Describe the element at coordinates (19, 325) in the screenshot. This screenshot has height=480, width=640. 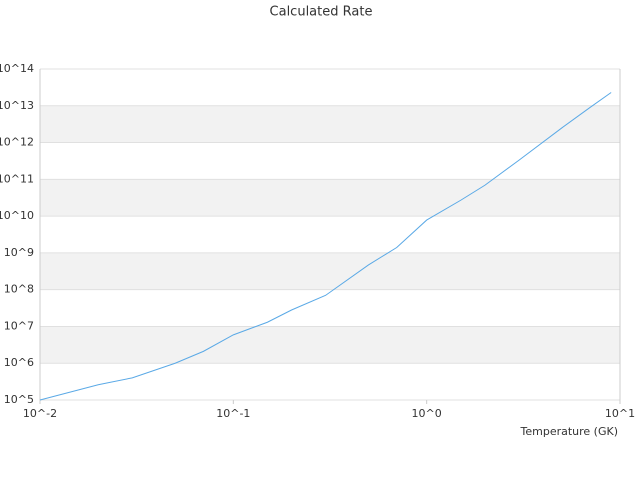
I see `y-tick-label: 10^7` at that location.